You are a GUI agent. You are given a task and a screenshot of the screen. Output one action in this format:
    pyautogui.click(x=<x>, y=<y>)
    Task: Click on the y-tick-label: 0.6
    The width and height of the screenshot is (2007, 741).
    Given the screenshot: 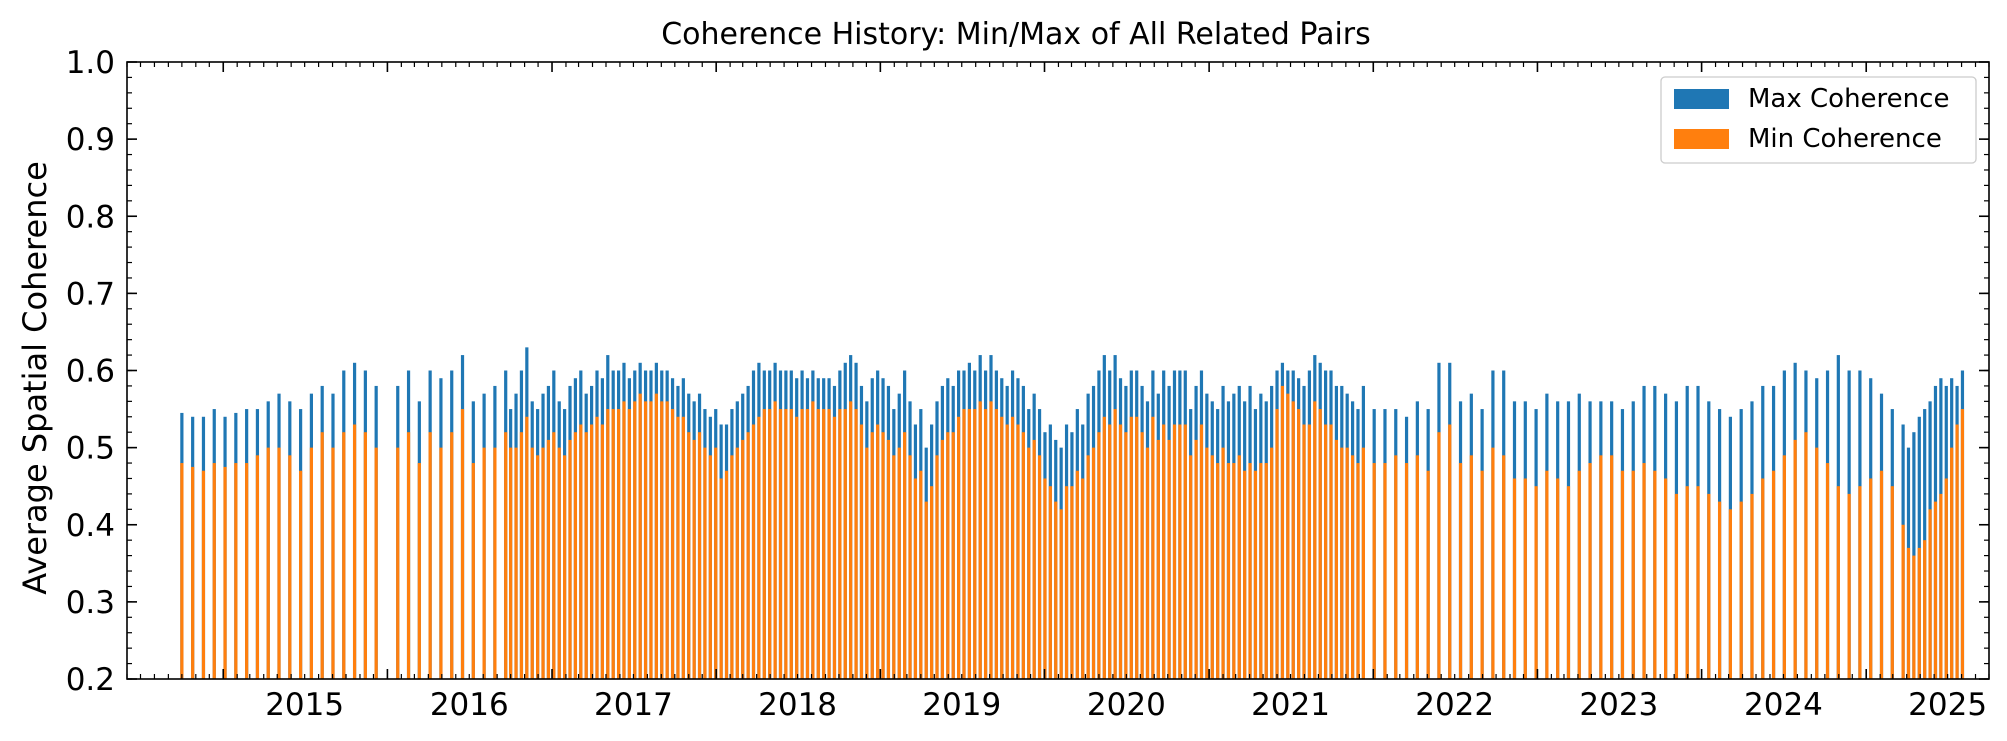 What is the action you would take?
    pyautogui.click(x=90, y=372)
    